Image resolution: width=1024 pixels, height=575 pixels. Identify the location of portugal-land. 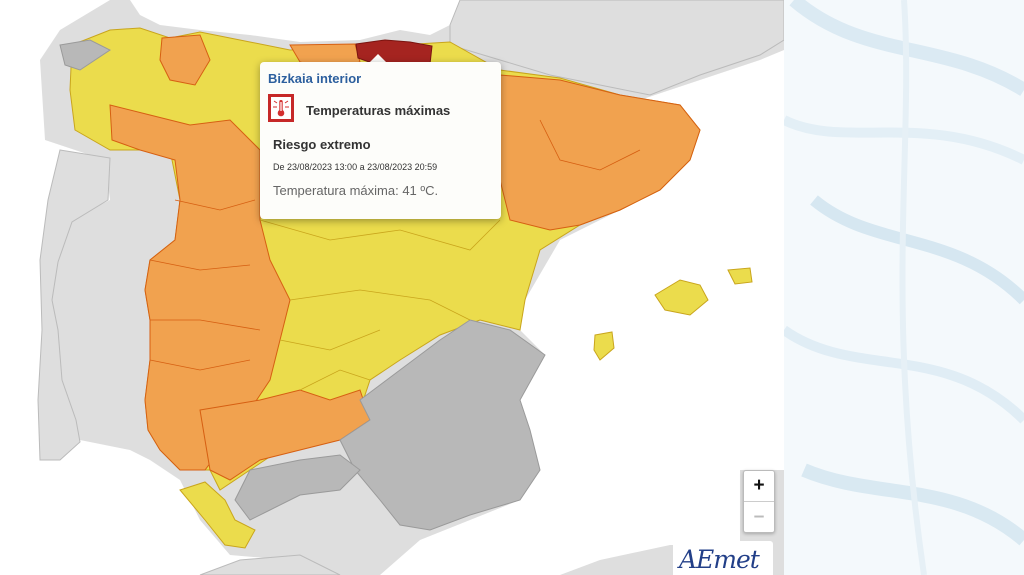
(74, 305).